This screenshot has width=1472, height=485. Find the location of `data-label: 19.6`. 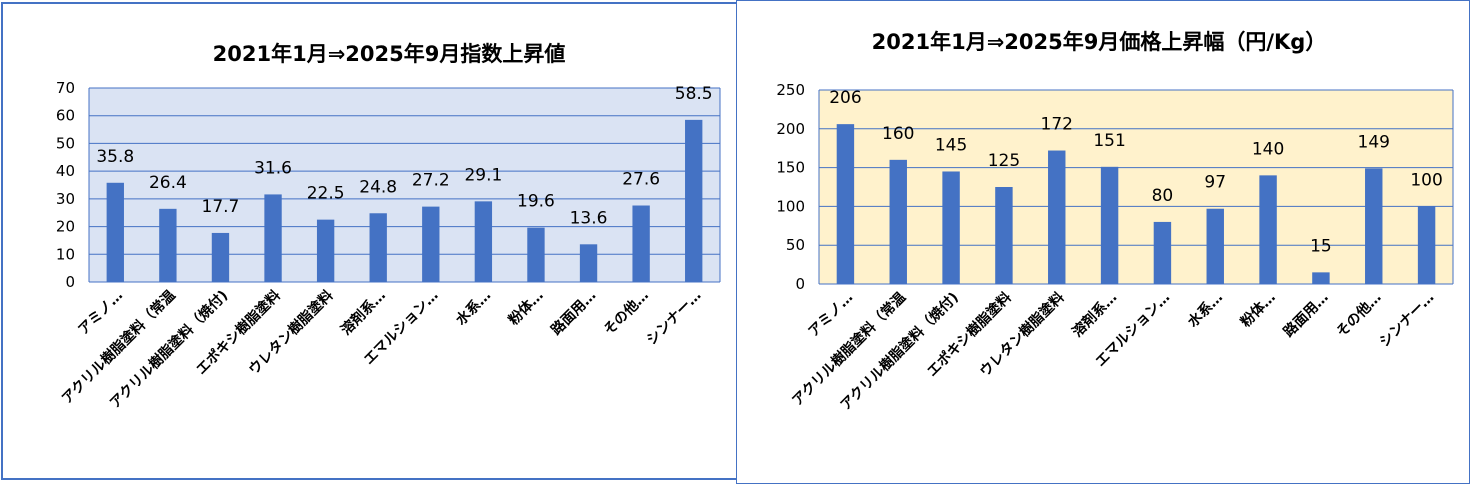

data-label: 19.6 is located at coordinates (536, 202).